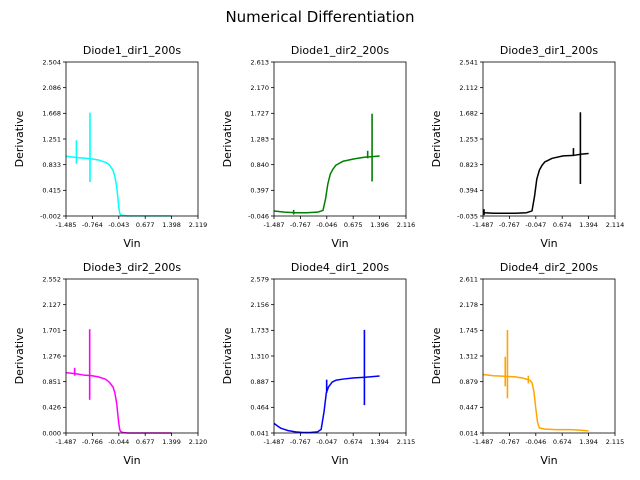  What do you see at coordinates (379, 225) in the screenshot?
I see `x-tick-label: 1.396` at bounding box center [379, 225].